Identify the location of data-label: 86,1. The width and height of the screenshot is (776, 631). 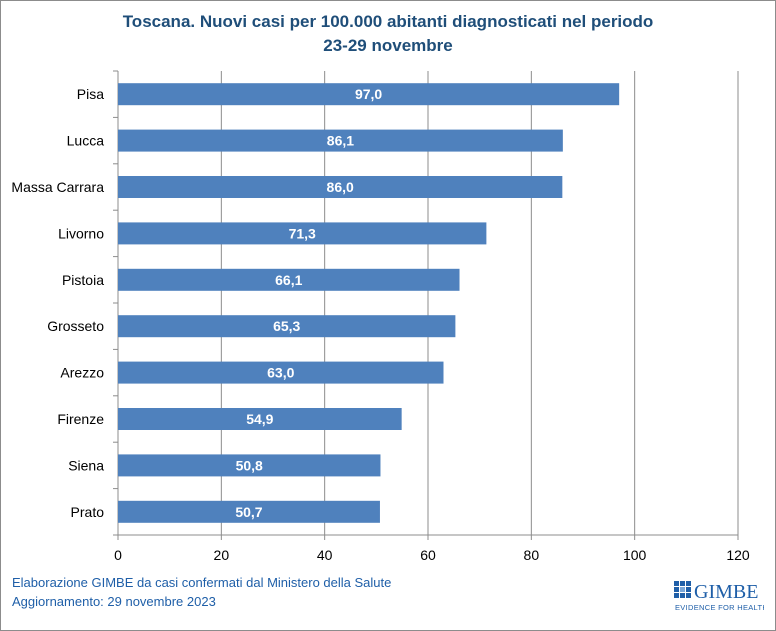
(340, 141).